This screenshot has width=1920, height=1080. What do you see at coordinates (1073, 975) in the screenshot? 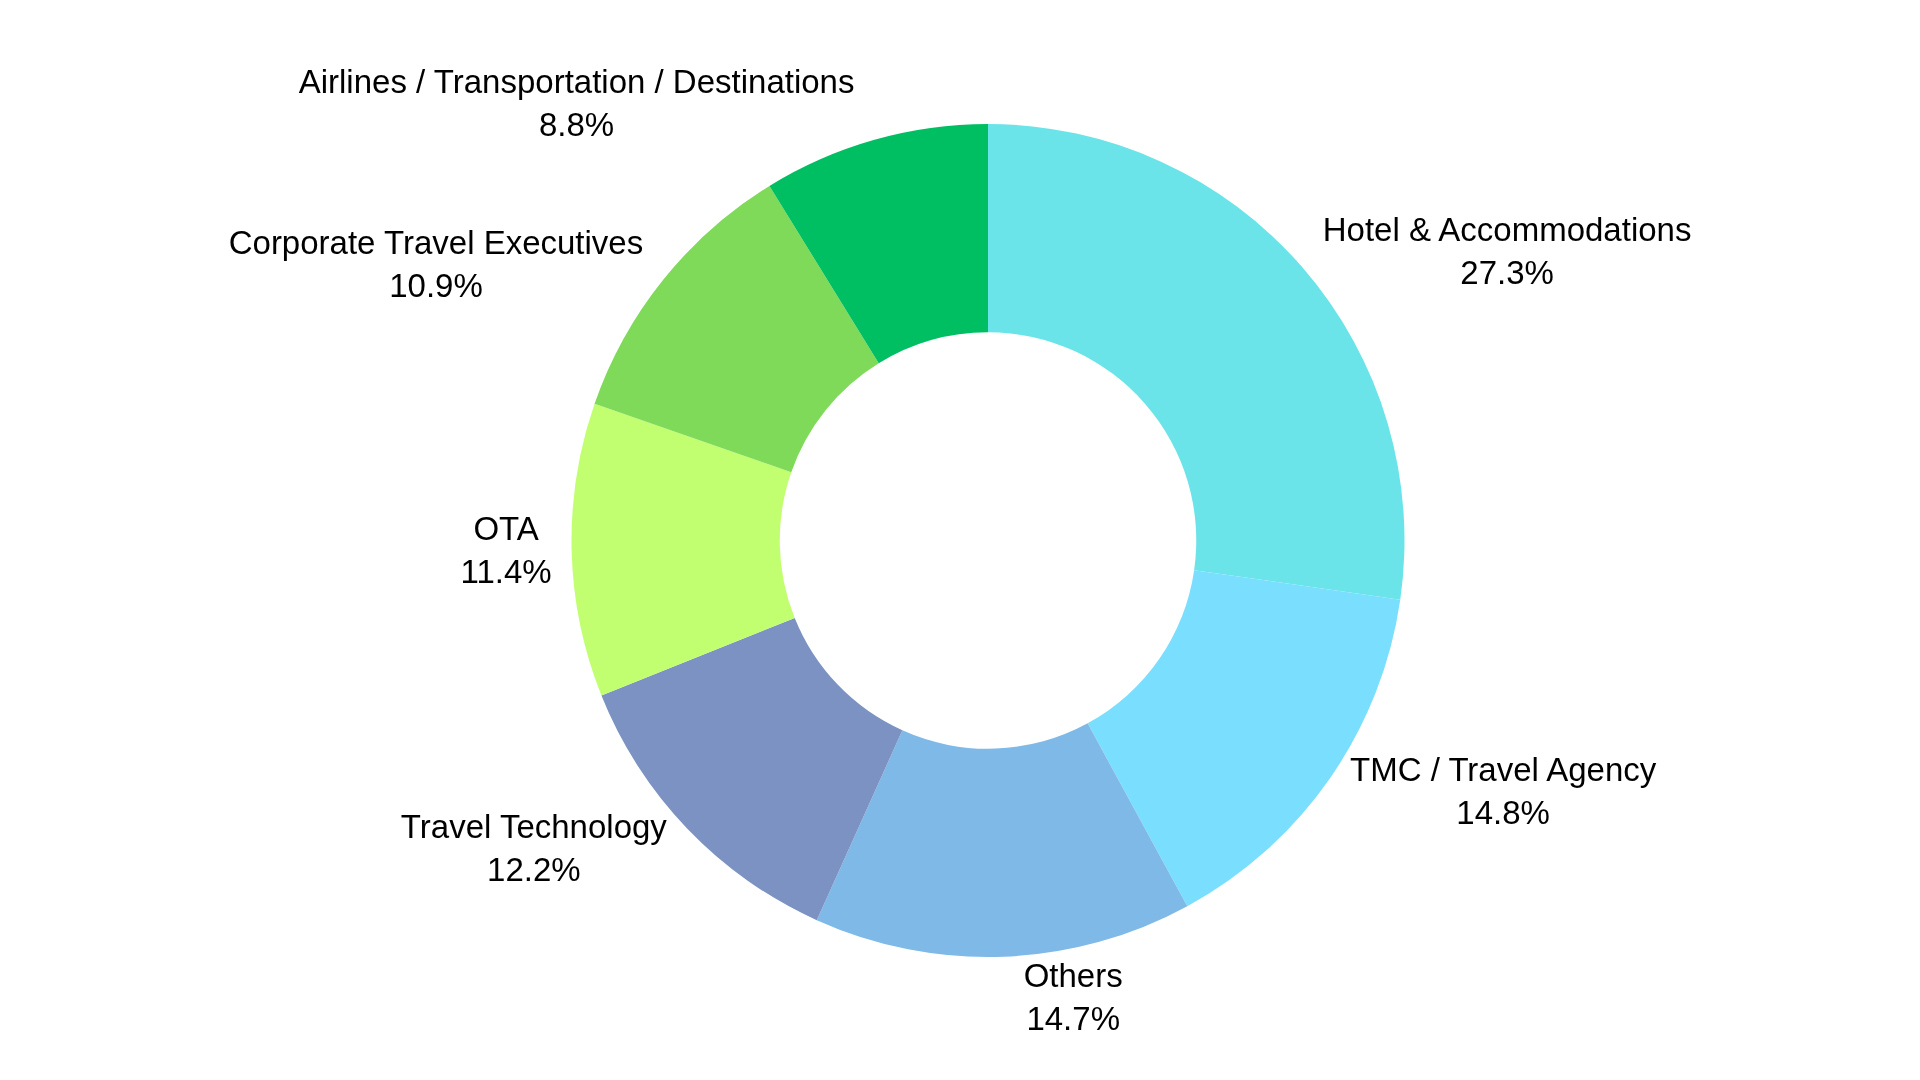
I see `slice-label: Others` at bounding box center [1073, 975].